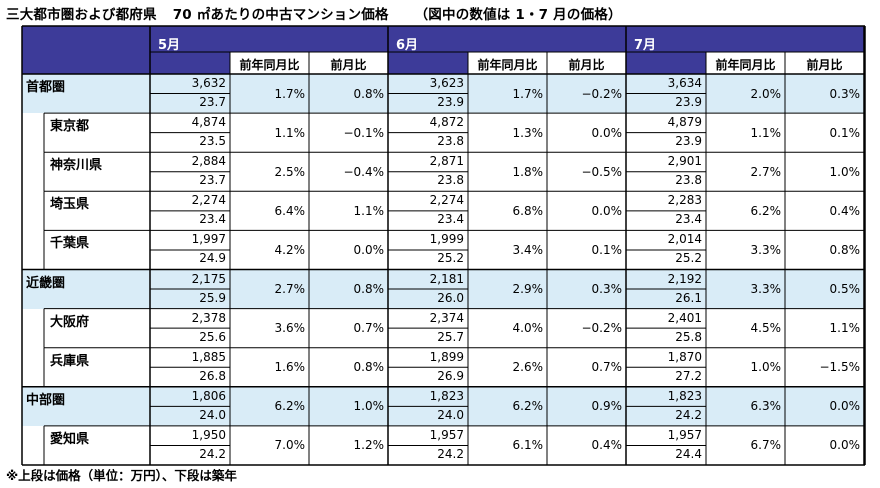  What do you see at coordinates (446, 278) in the screenshot?
I see `price-value: 2,181` at bounding box center [446, 278].